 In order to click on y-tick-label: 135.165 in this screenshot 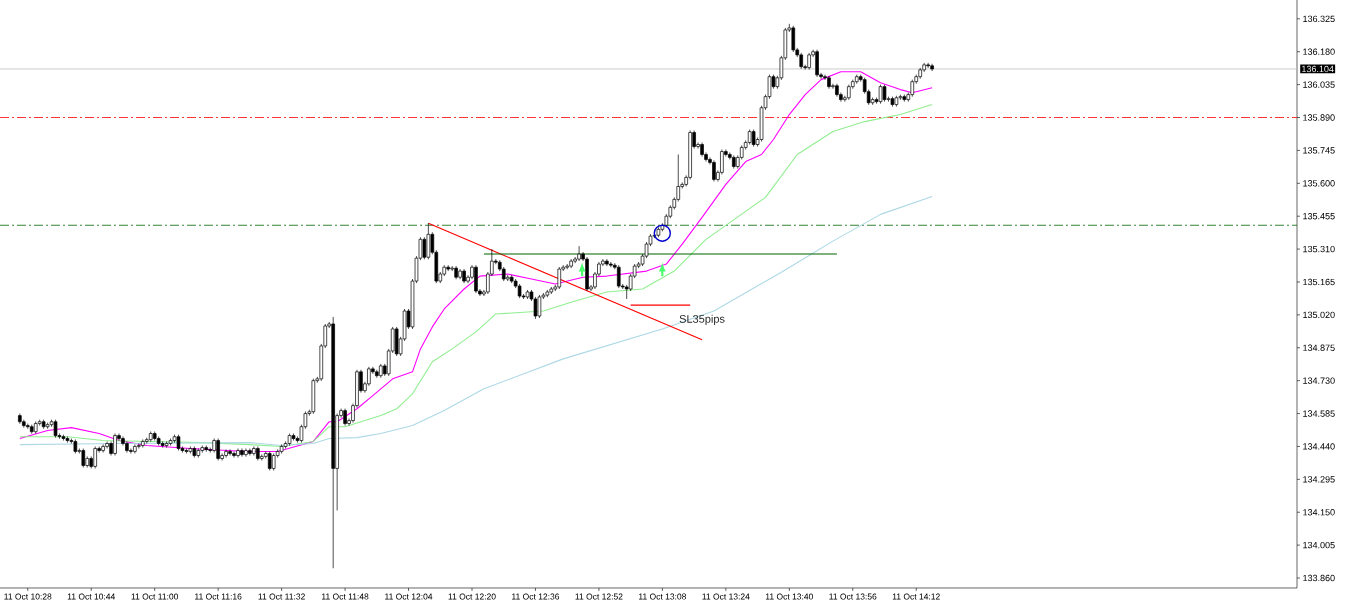, I will do `click(1319, 282)`.